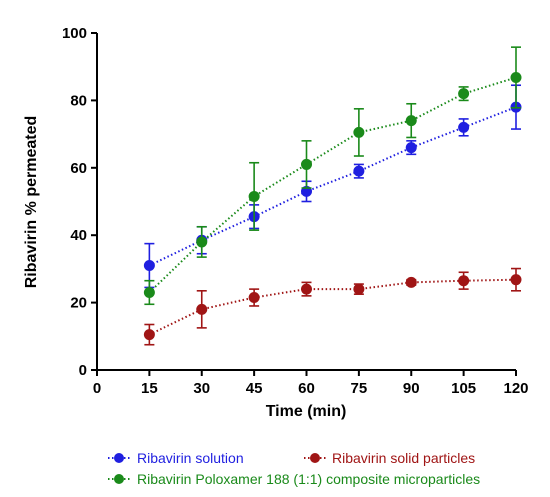  I want to click on y-tick-label: 100, so click(74, 33).